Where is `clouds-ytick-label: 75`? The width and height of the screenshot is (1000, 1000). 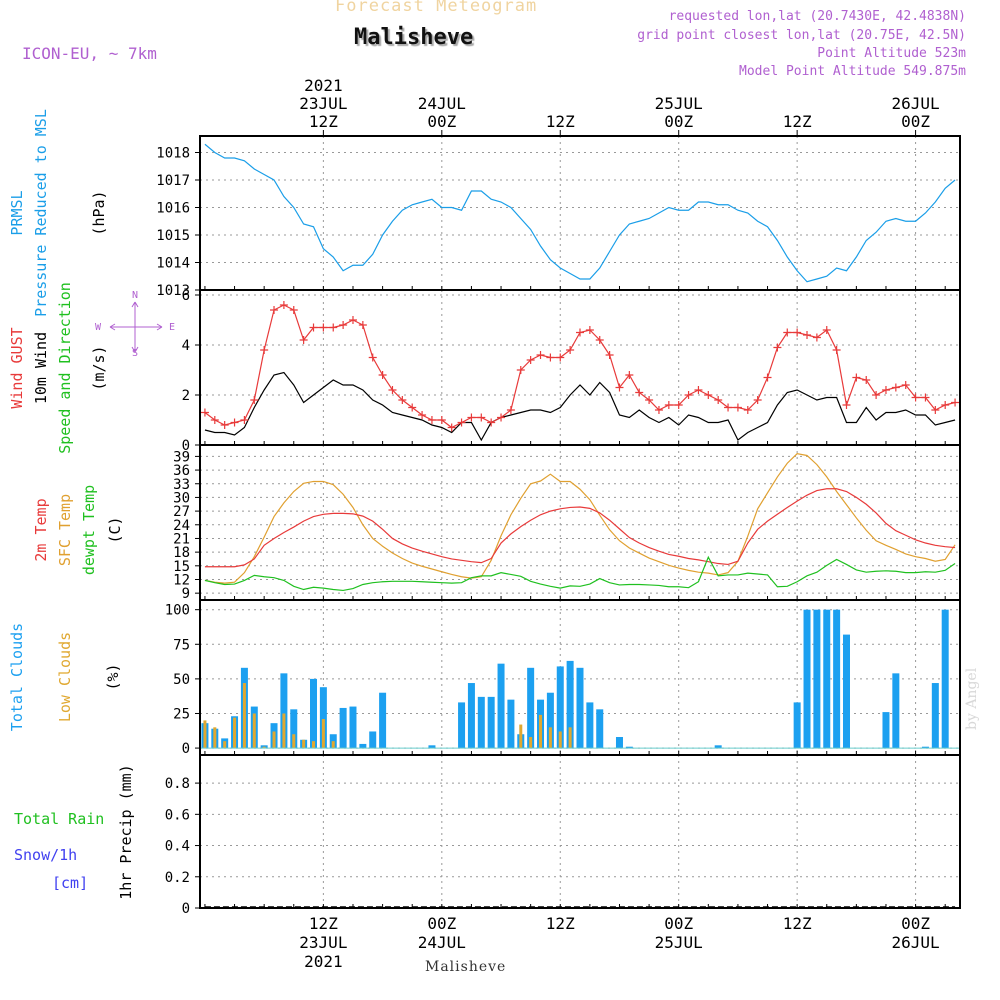 clouds-ytick-label: 75 is located at coordinates (181, 645).